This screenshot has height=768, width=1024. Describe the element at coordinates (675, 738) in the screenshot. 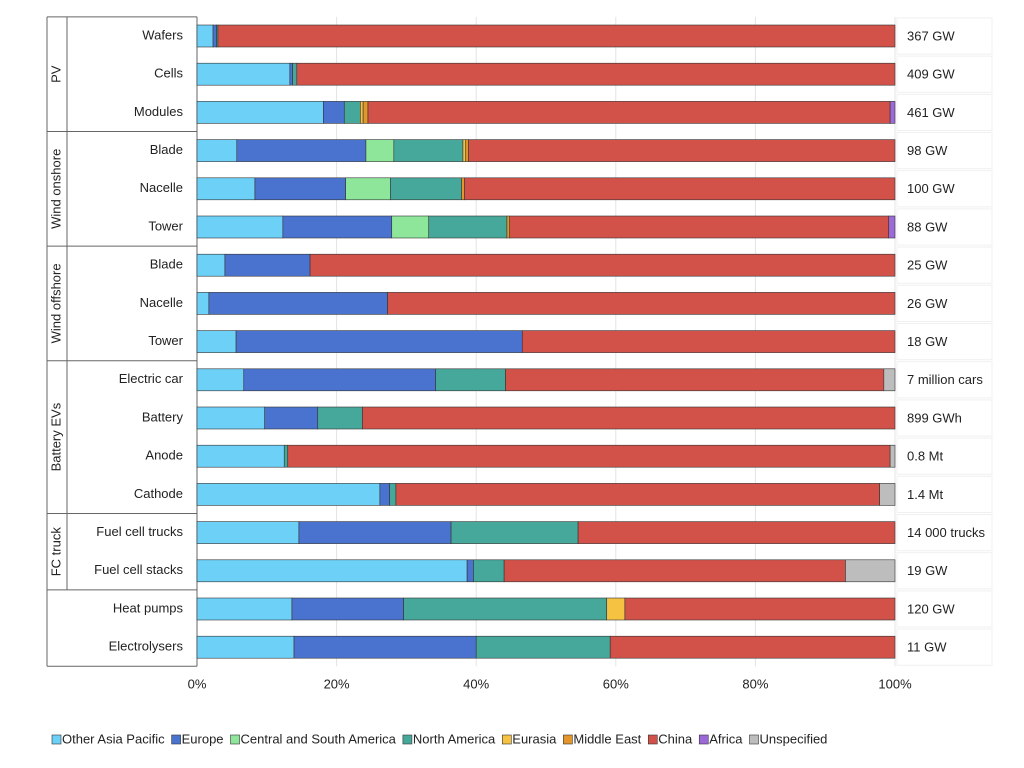

I see `legend-label: China` at that location.